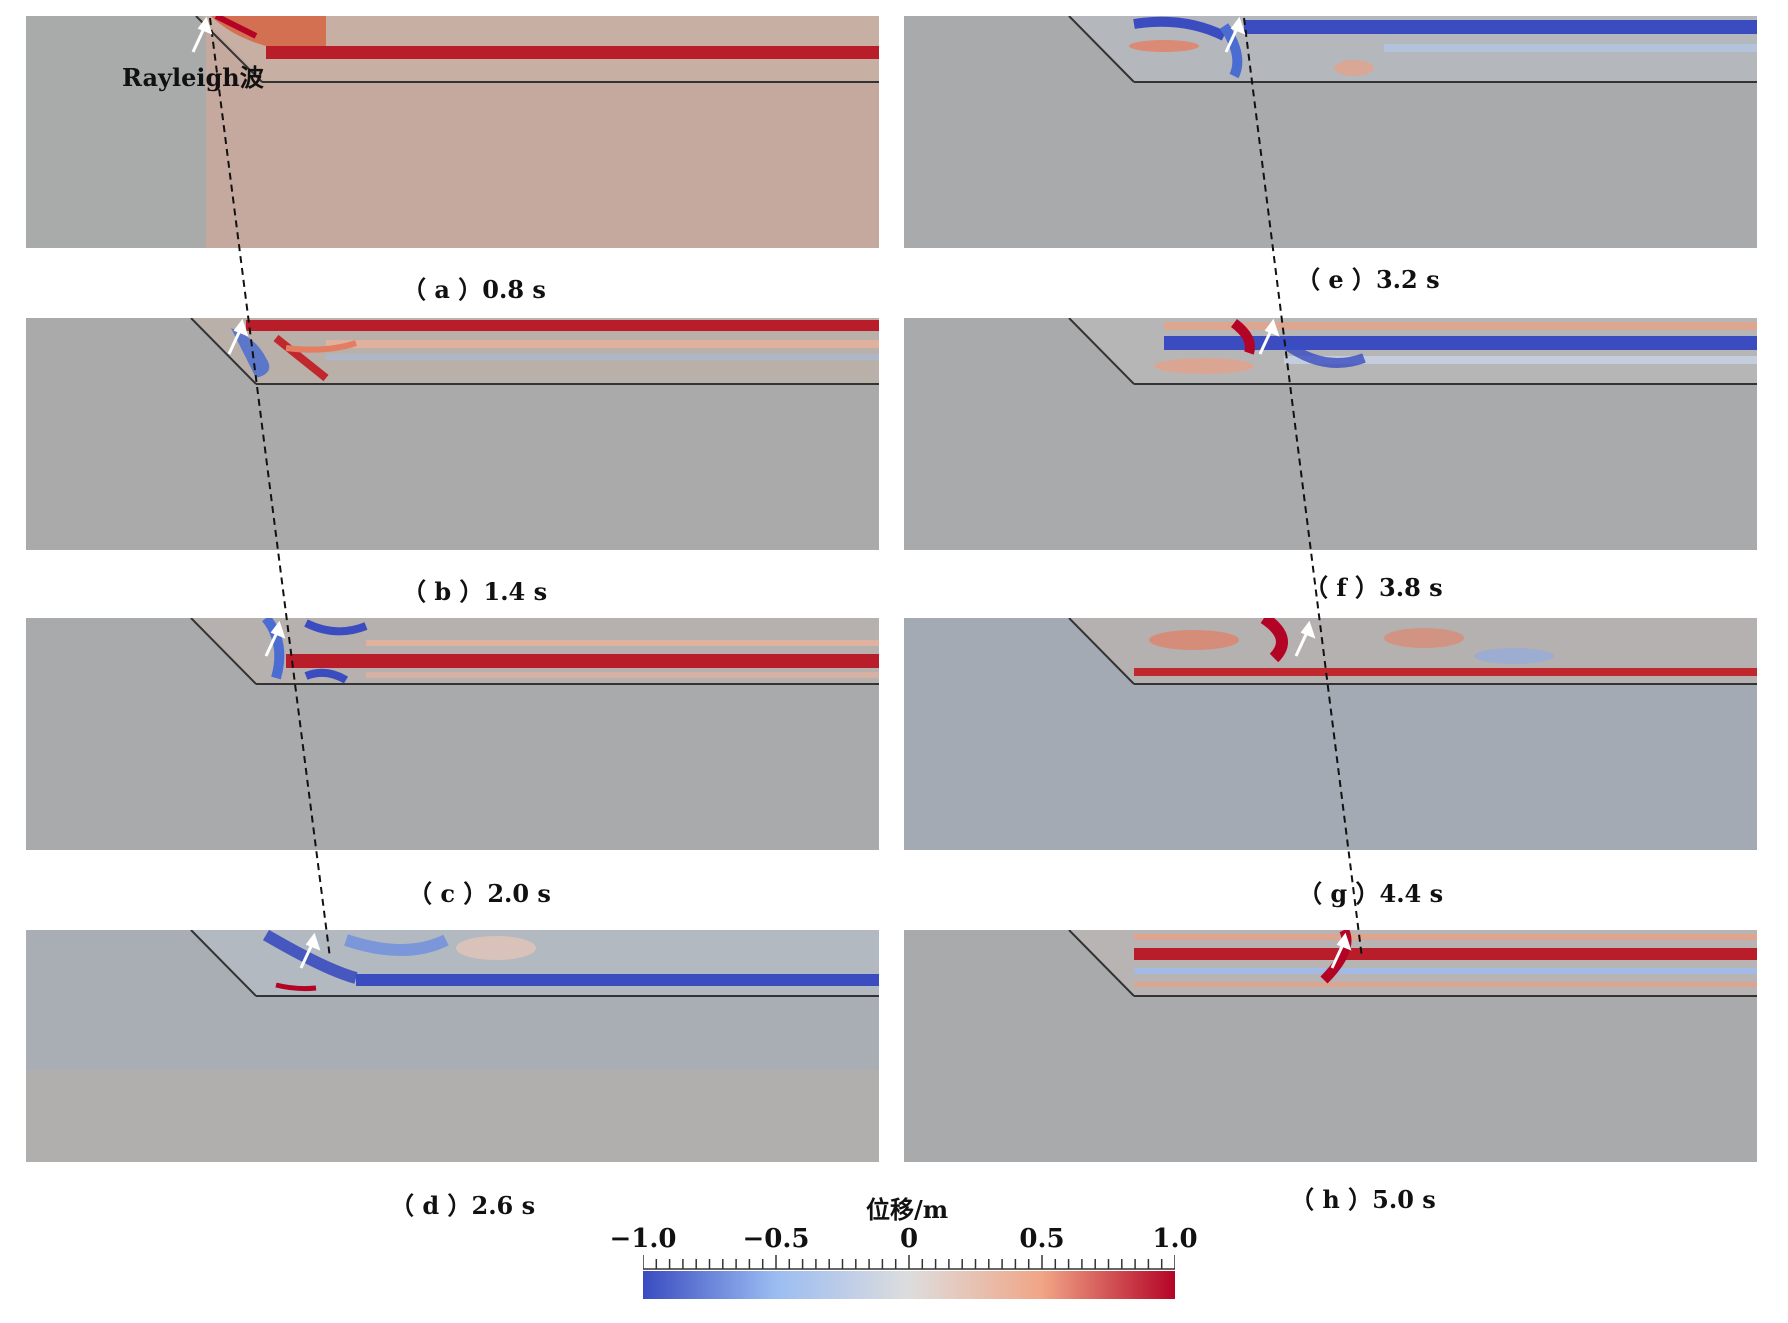 This screenshot has height=1323, width=1788. I want to click on colorbar-tick-label: −1.0, so click(643, 1239).